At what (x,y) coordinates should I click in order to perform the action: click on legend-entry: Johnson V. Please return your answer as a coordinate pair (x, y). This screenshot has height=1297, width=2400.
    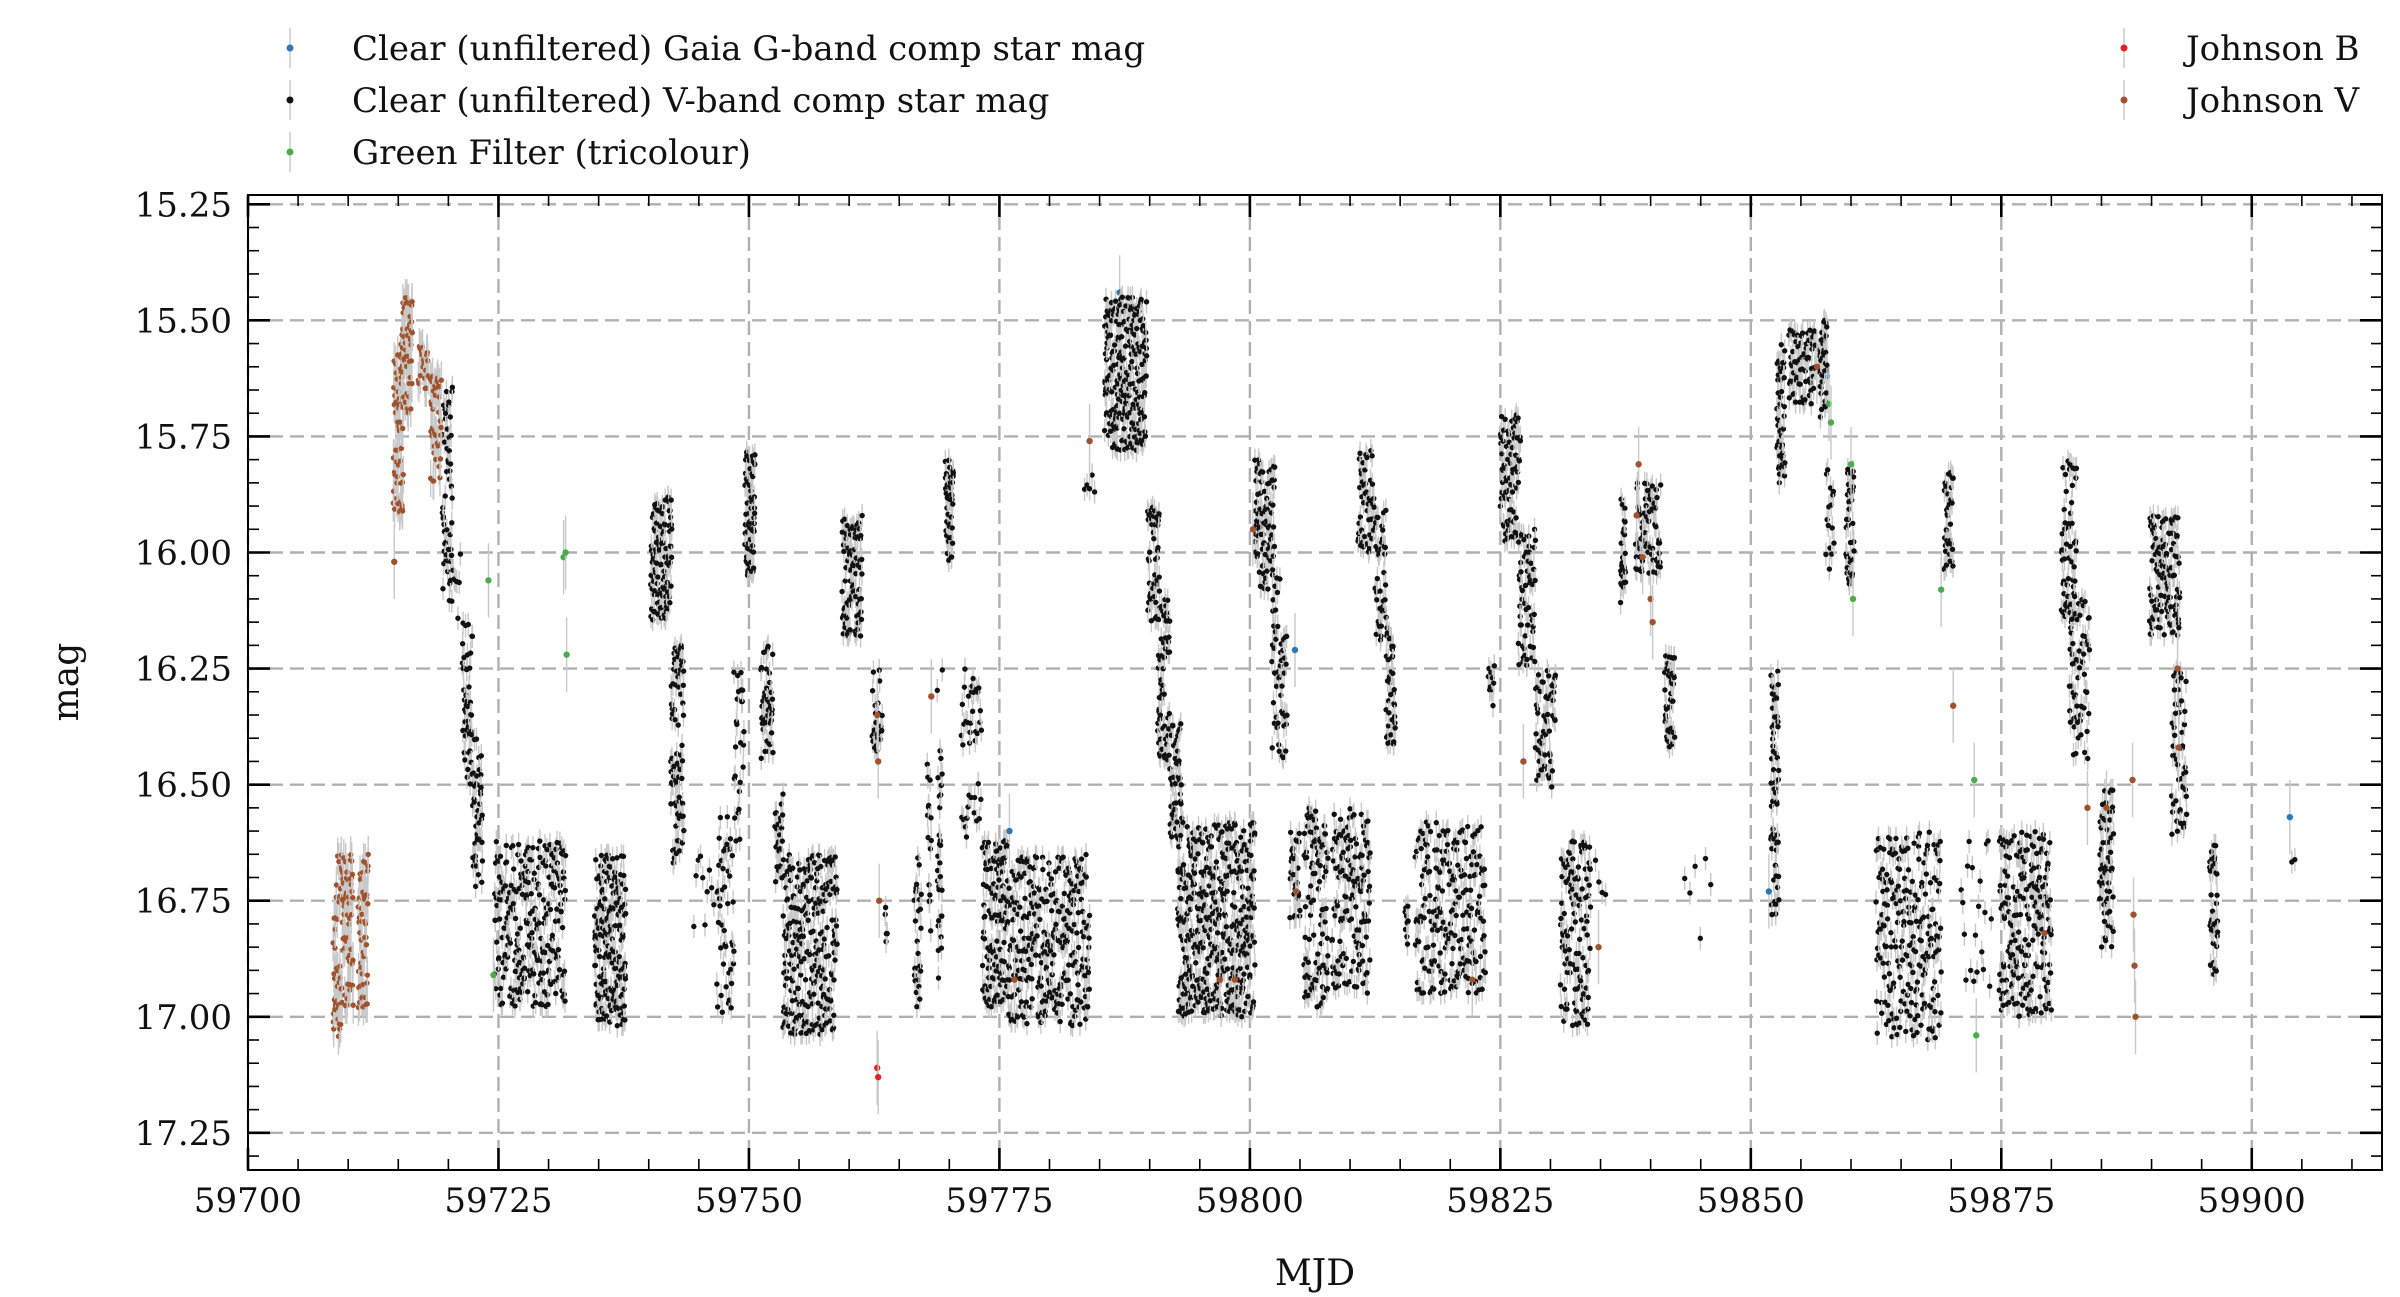
    Looking at the image, I should click on (2240, 100).